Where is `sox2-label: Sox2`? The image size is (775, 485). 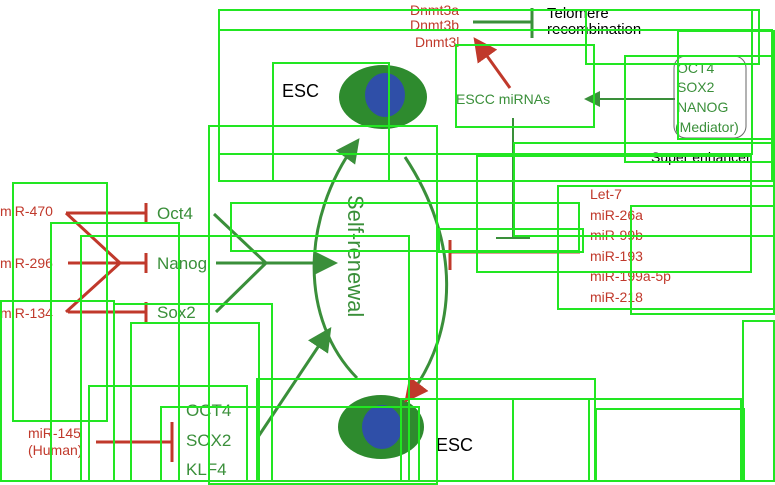 sox2-label: Sox2 is located at coordinates (176, 312).